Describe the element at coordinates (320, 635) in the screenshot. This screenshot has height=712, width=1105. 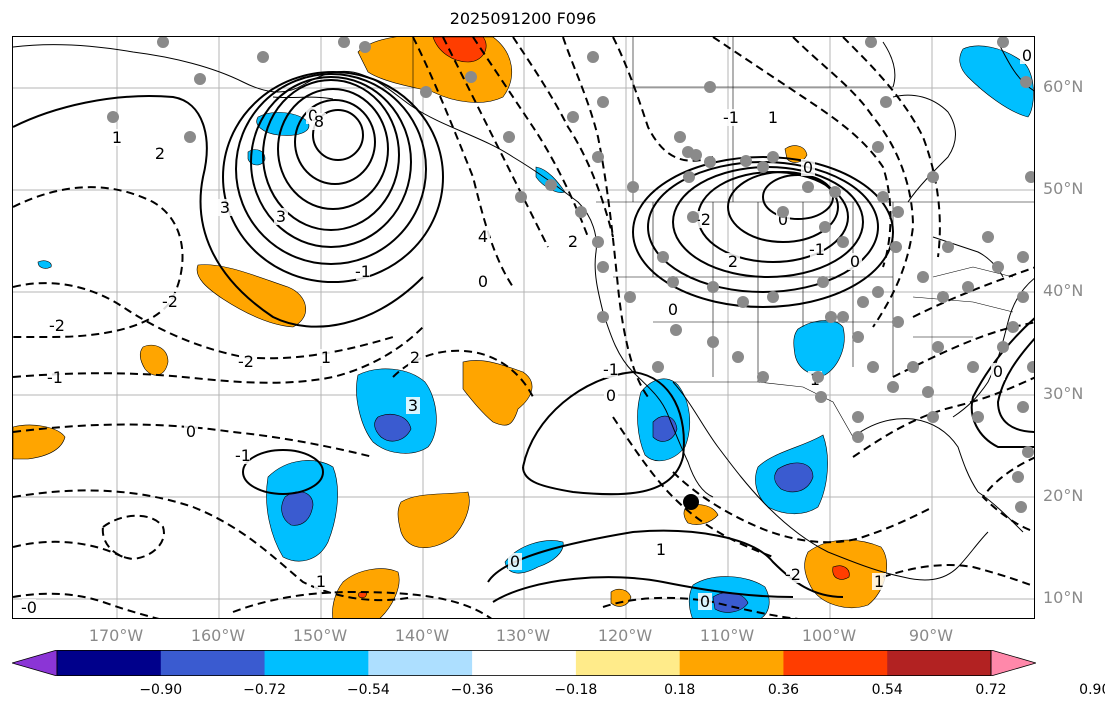
I see `lon-label-150w: 150°W` at that location.